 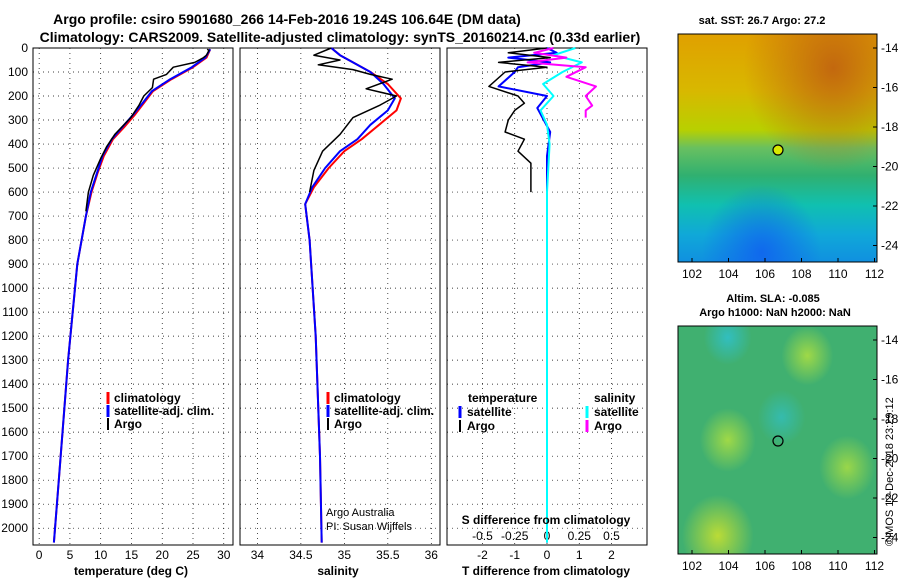 I want to click on x-tick-label: 34.5, so click(x=301, y=555).